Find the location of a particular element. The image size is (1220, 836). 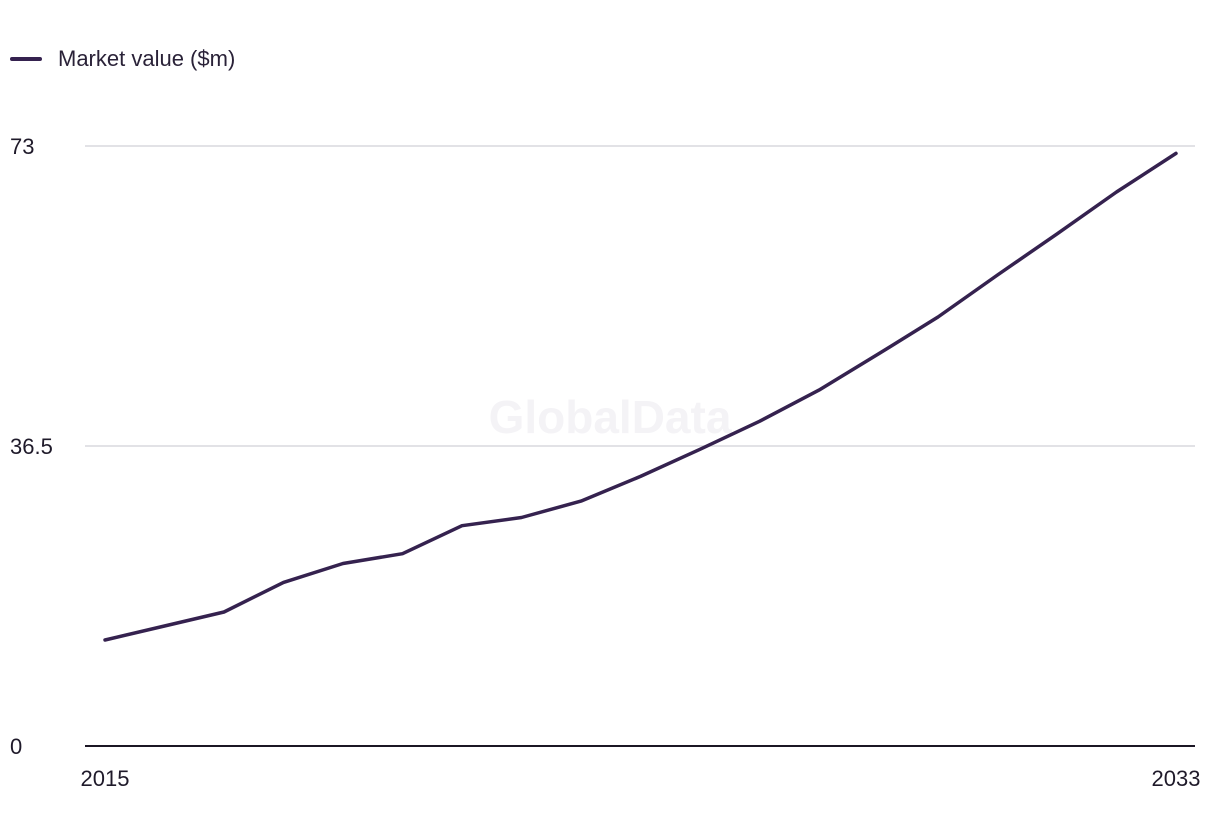

legend: Market value ($m) is located at coordinates (122, 59).